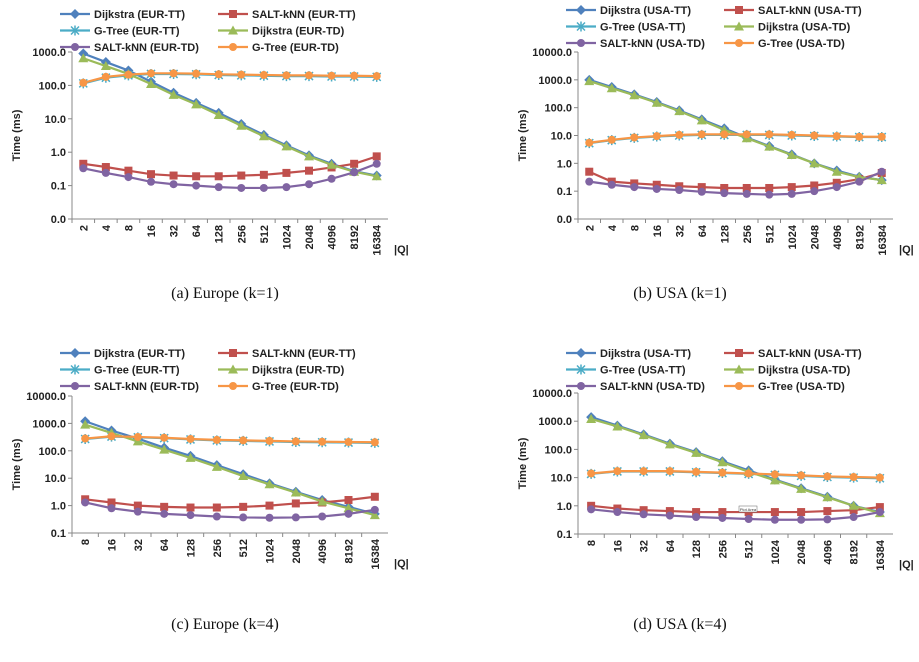 The width and height of the screenshot is (919, 662). Describe the element at coordinates (304, 15) in the screenshot. I see `legend-label: SALT-kNN (EUR-TT)` at that location.